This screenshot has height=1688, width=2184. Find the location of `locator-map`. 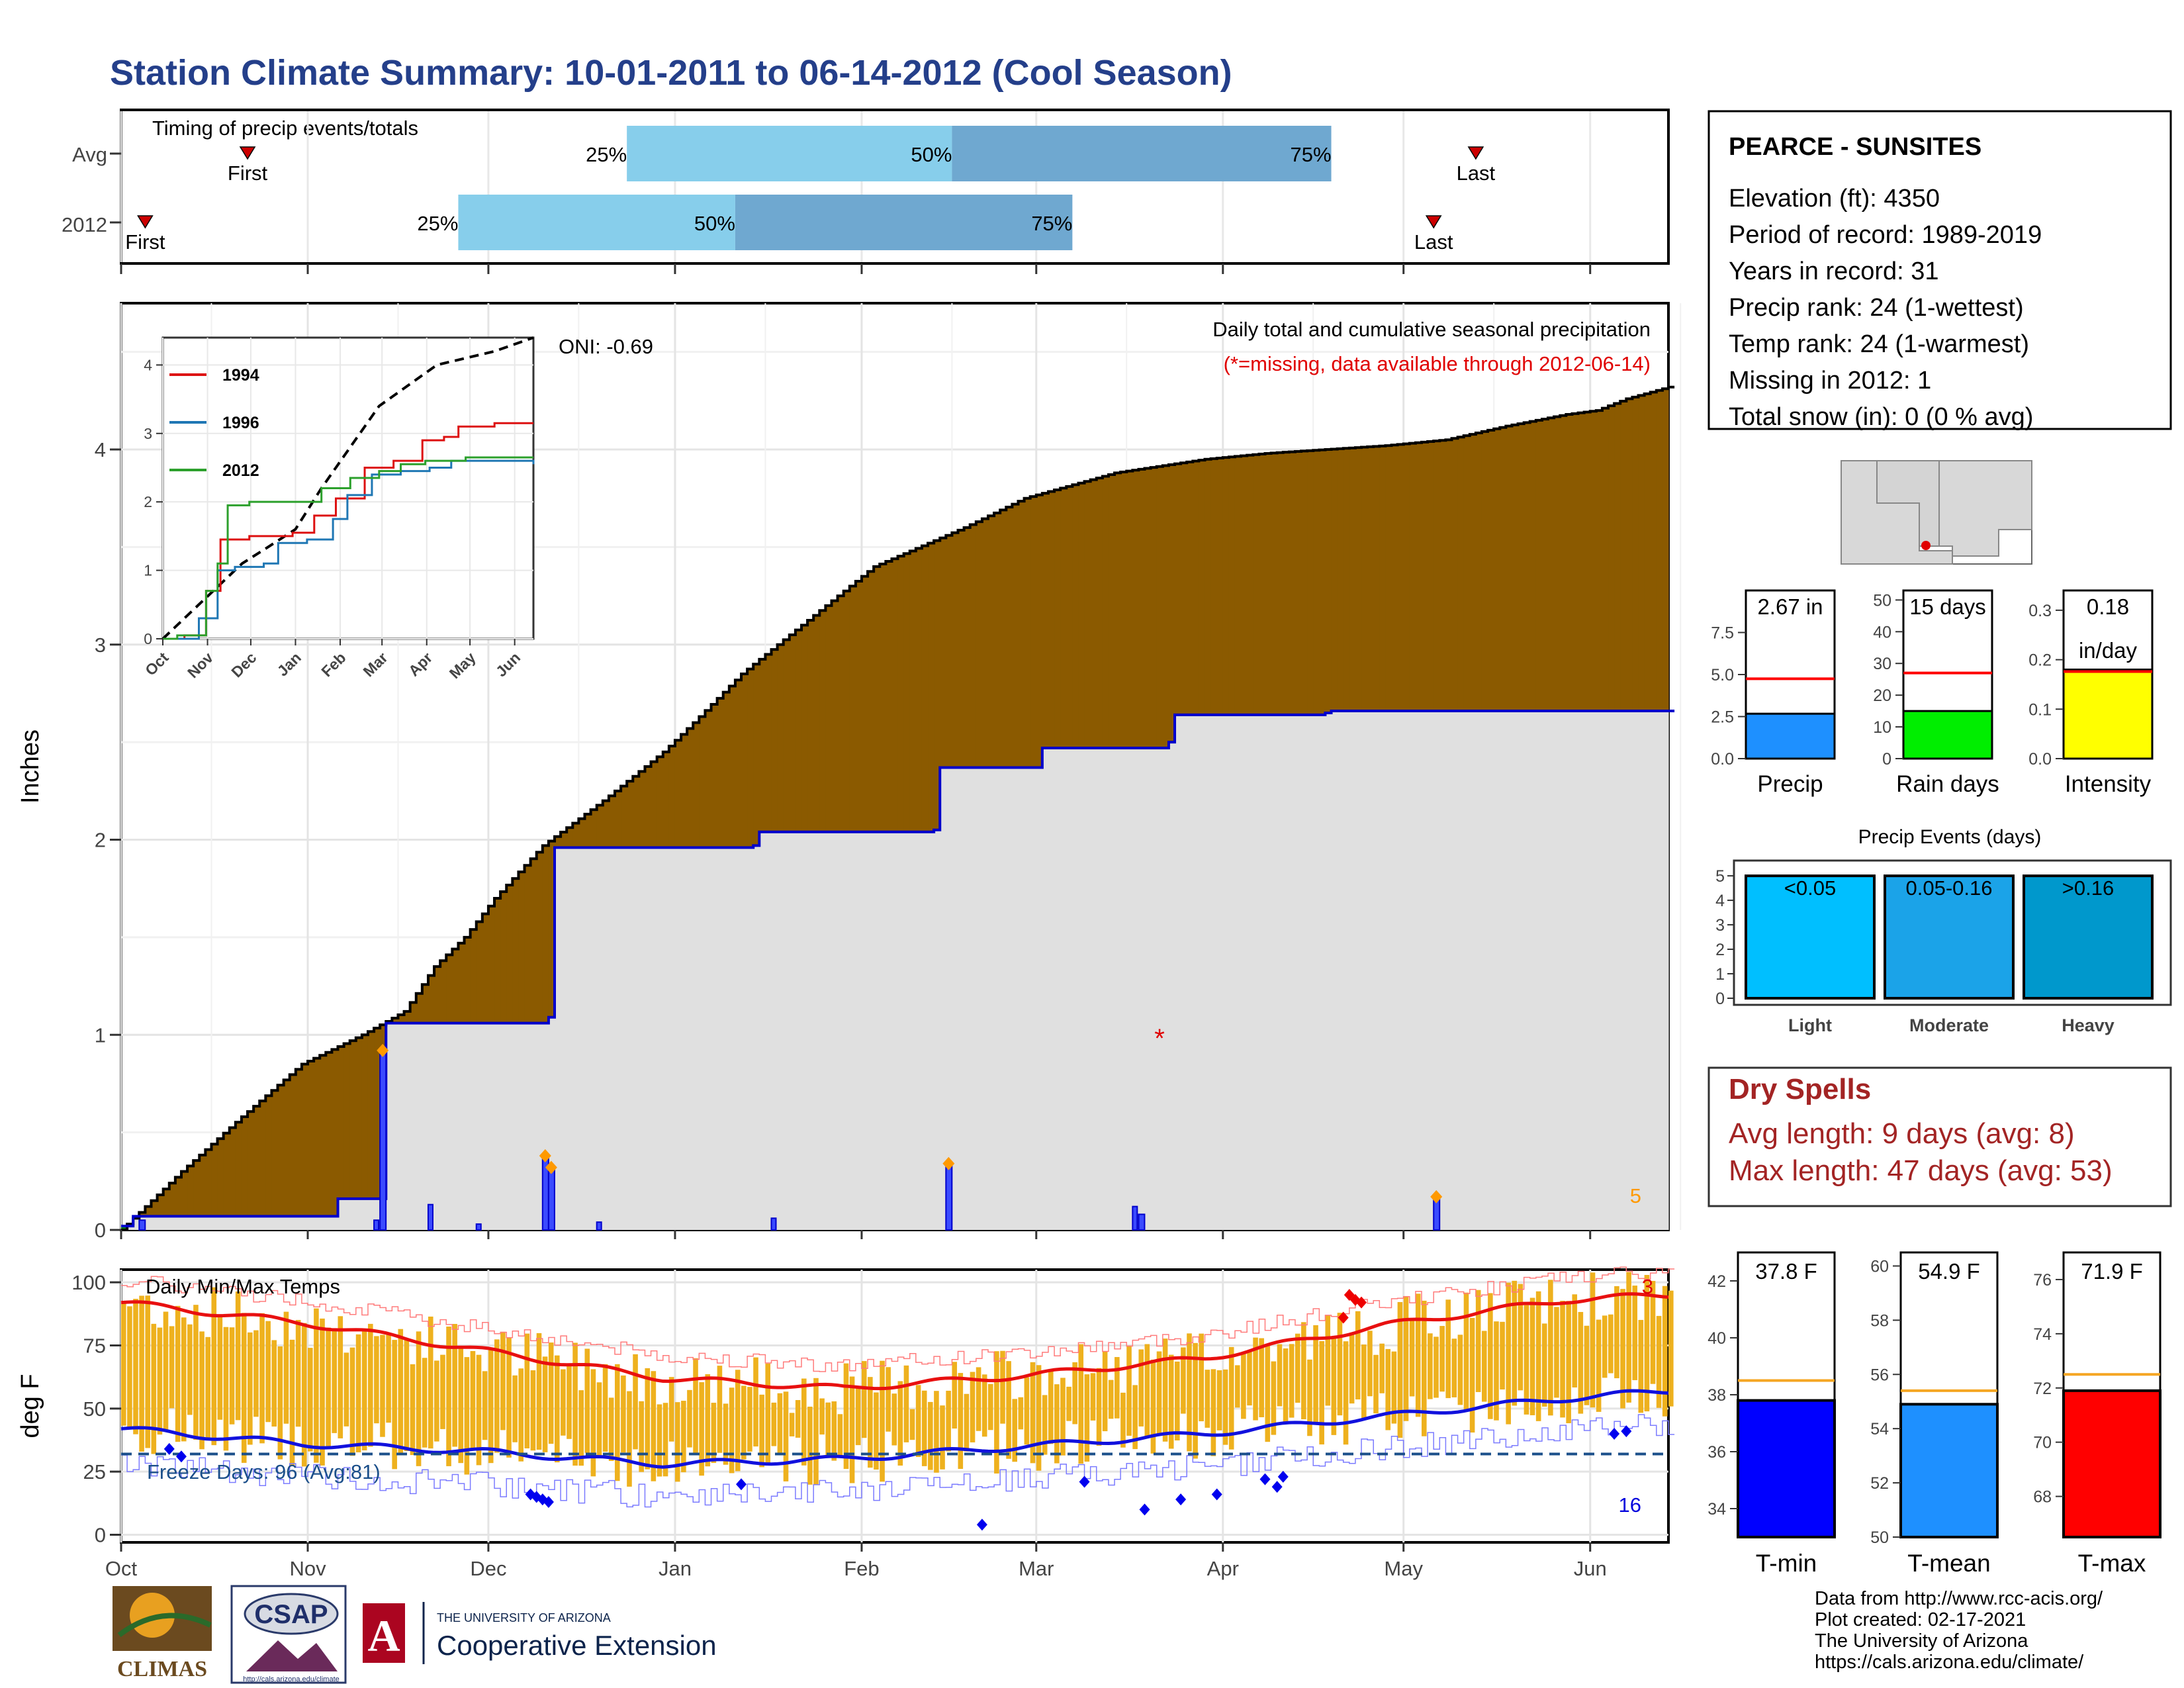

locator-map is located at coordinates (1937, 512).